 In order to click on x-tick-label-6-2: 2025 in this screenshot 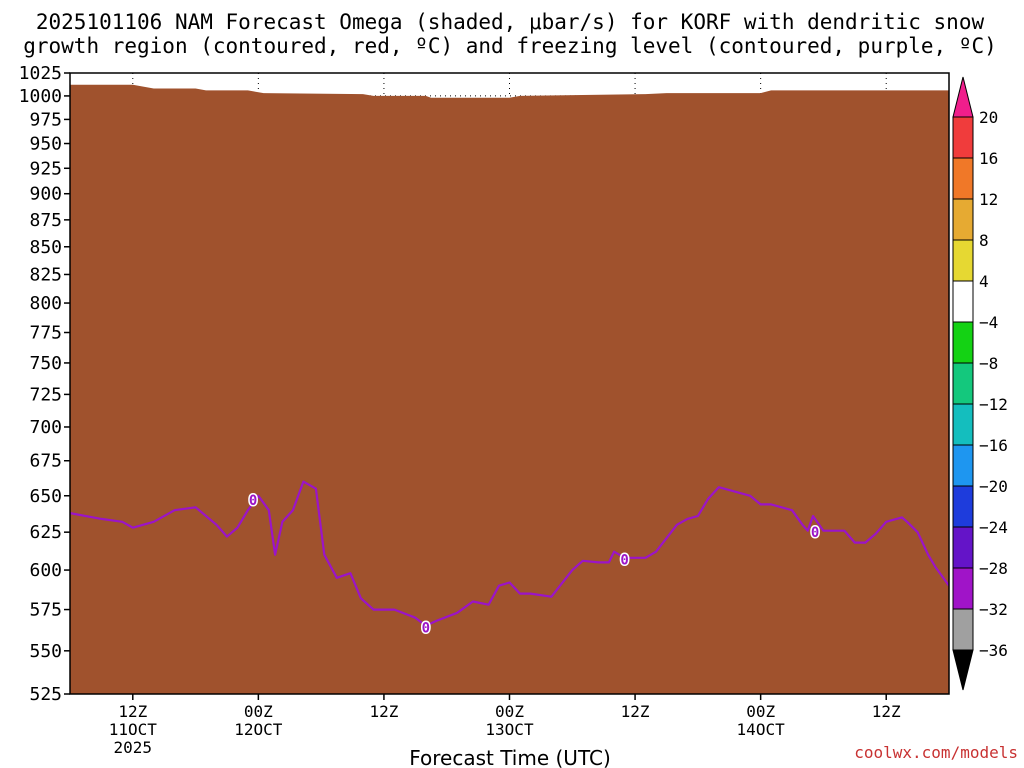, I will do `click(133, 747)`.